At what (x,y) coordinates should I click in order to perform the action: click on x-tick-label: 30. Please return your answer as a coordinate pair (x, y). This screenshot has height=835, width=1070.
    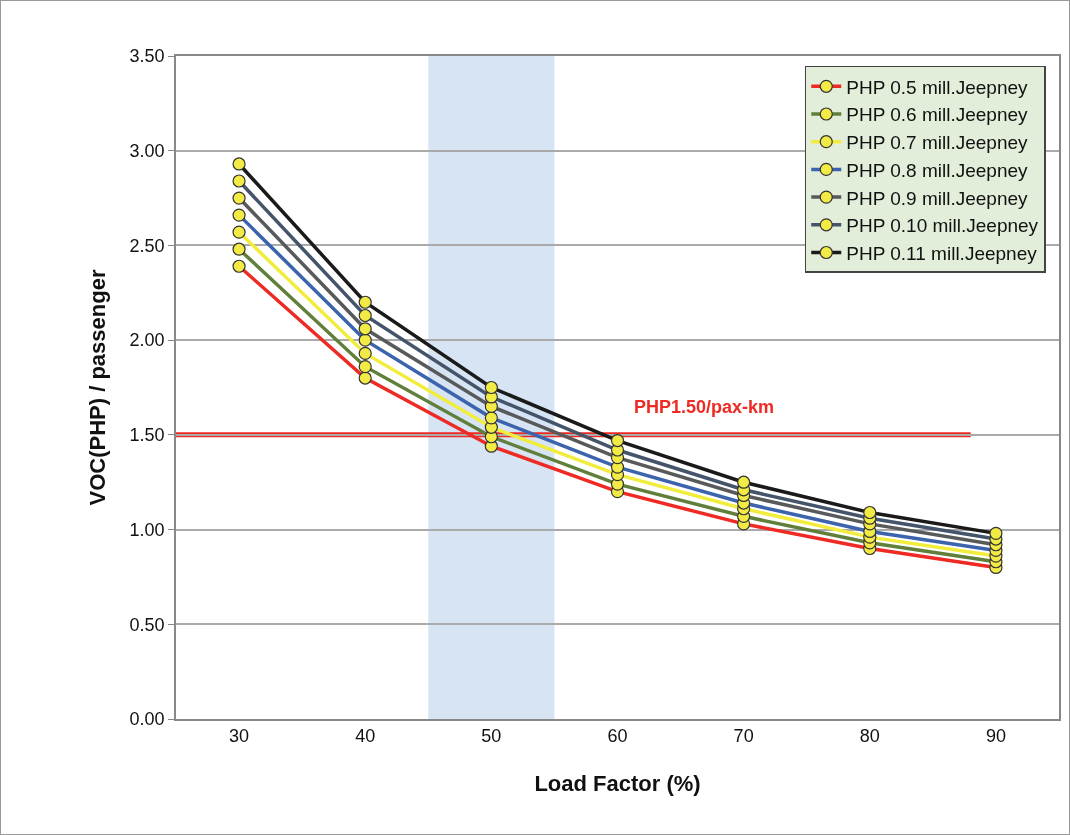
    Looking at the image, I should click on (239, 736).